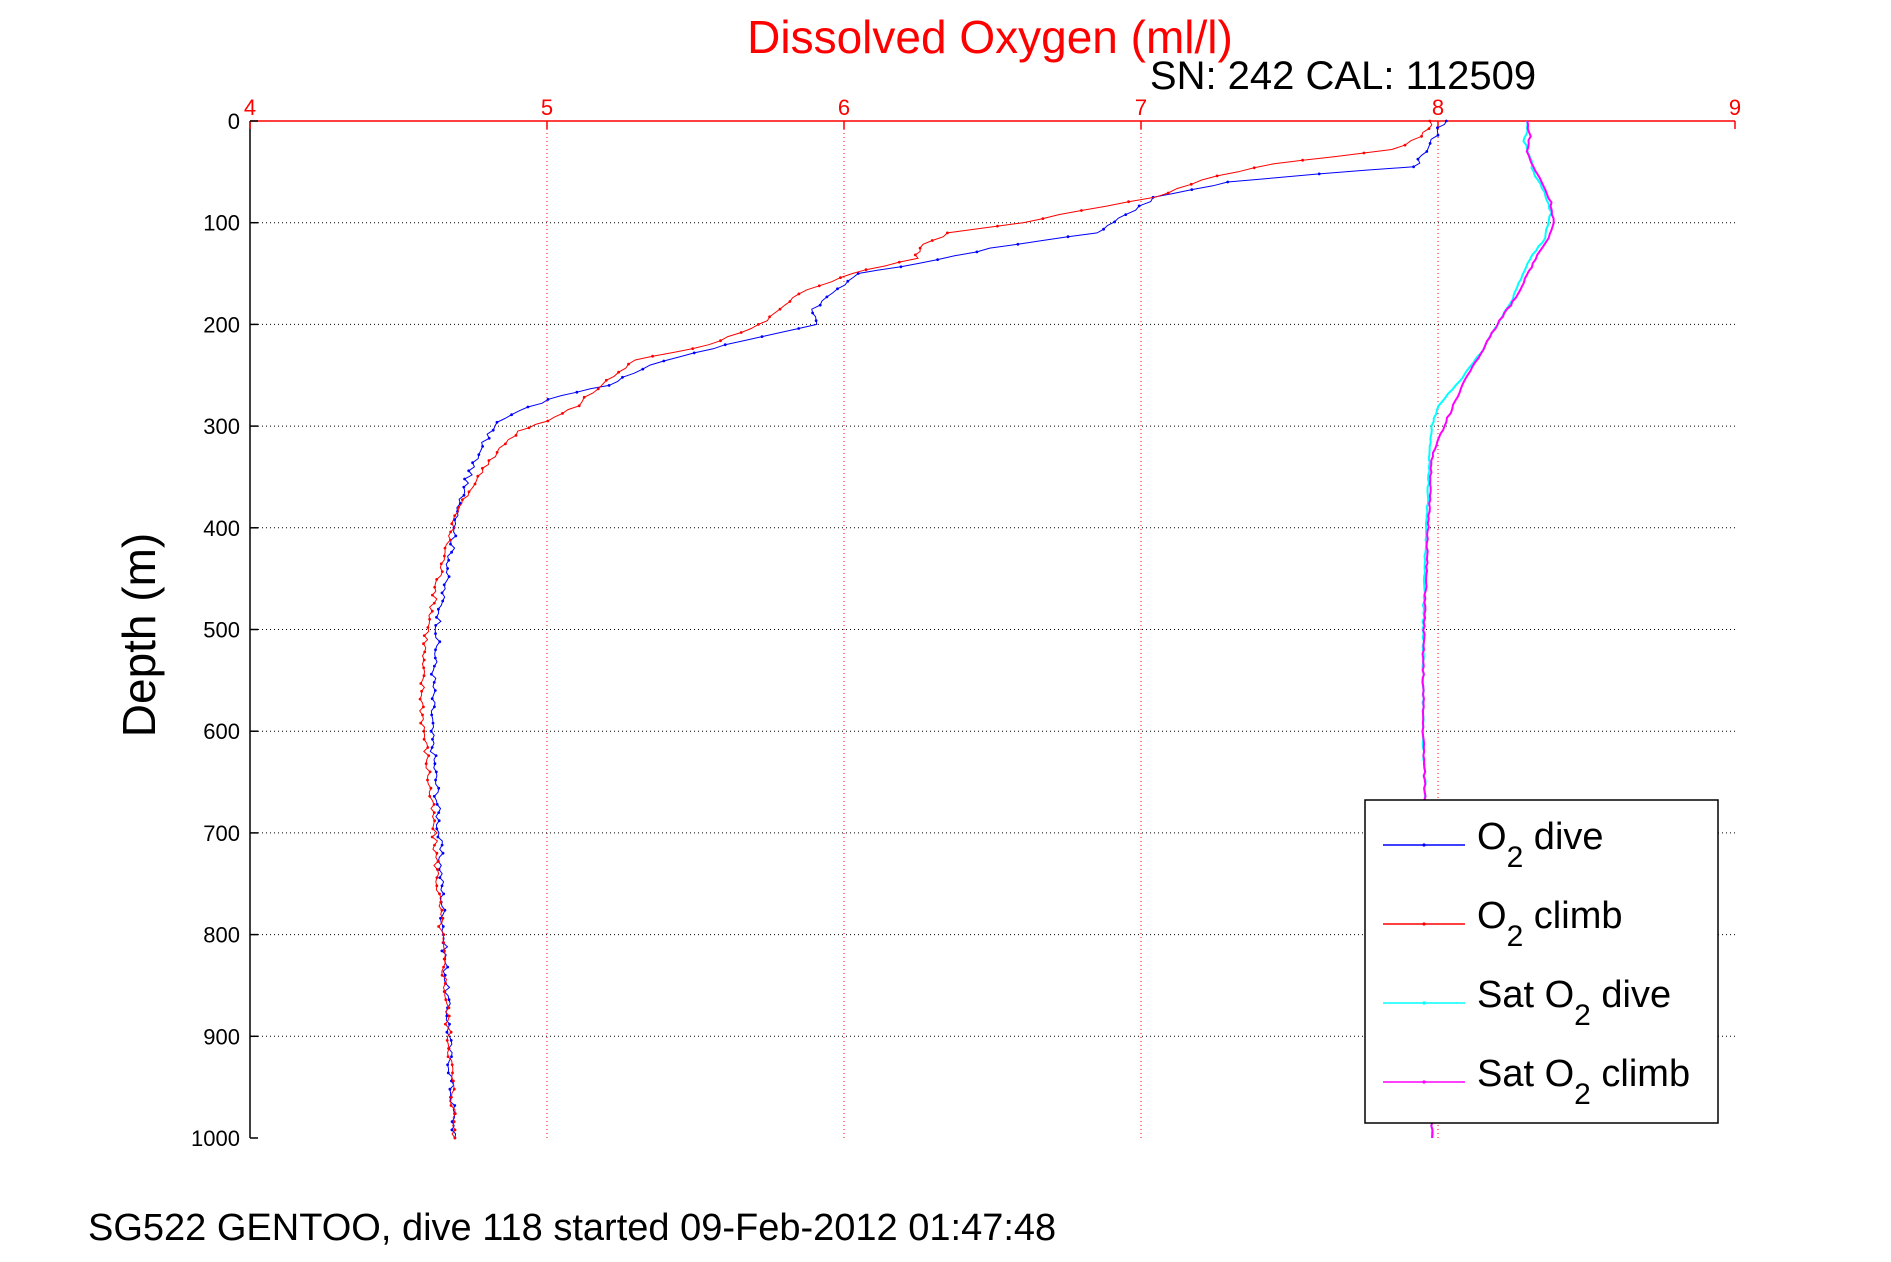  Describe the element at coordinates (221, 324) in the screenshot. I see `y-tick-label: 200` at that location.